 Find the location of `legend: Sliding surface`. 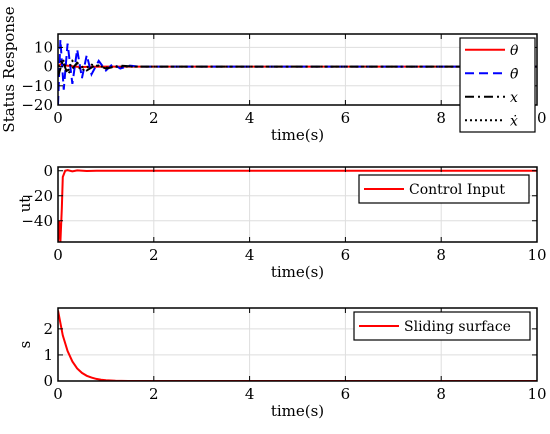

legend: Sliding surface is located at coordinates (442, 326).